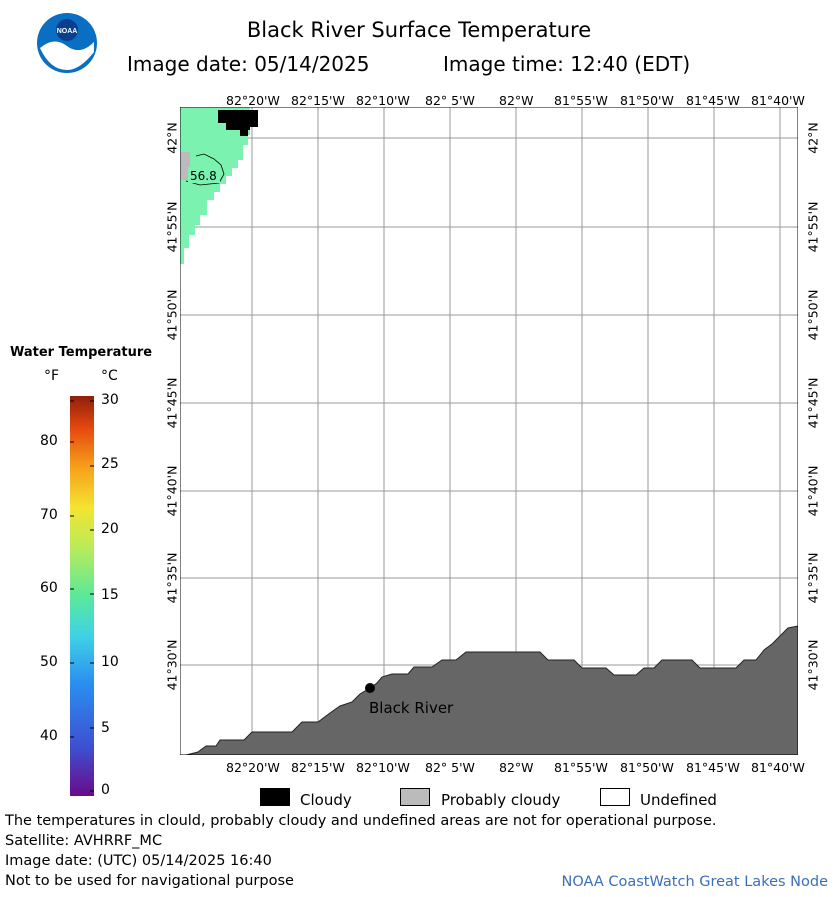 Image resolution: width=838 pixels, height=897 pixels. Describe the element at coordinates (253, 767) in the screenshot. I see `lon-tick-bottom: 82°20'W` at that location.